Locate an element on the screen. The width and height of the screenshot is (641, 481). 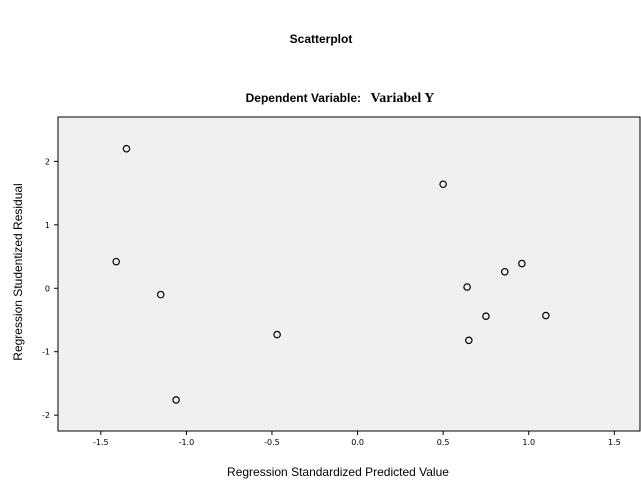
x-tick-label: 1.0 is located at coordinates (528, 442).